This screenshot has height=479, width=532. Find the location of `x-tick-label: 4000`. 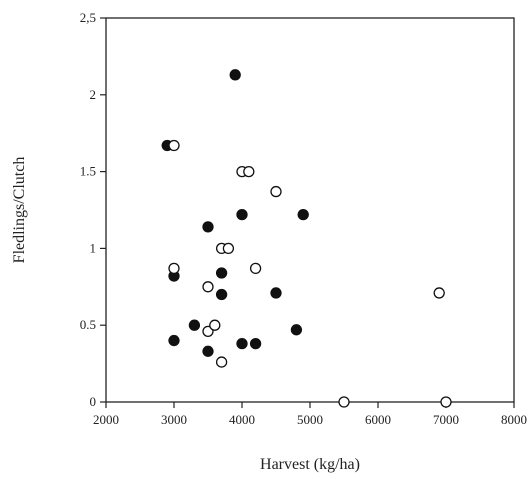

x-tick-label: 4000 is located at coordinates (242, 419).